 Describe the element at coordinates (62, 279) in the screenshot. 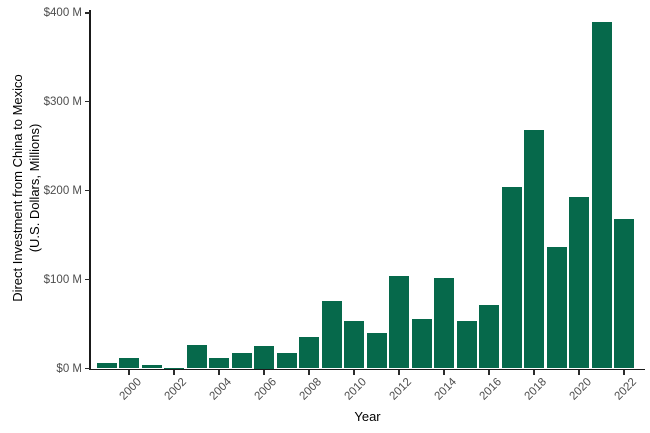

I see `y-tick-label: $100 M` at that location.